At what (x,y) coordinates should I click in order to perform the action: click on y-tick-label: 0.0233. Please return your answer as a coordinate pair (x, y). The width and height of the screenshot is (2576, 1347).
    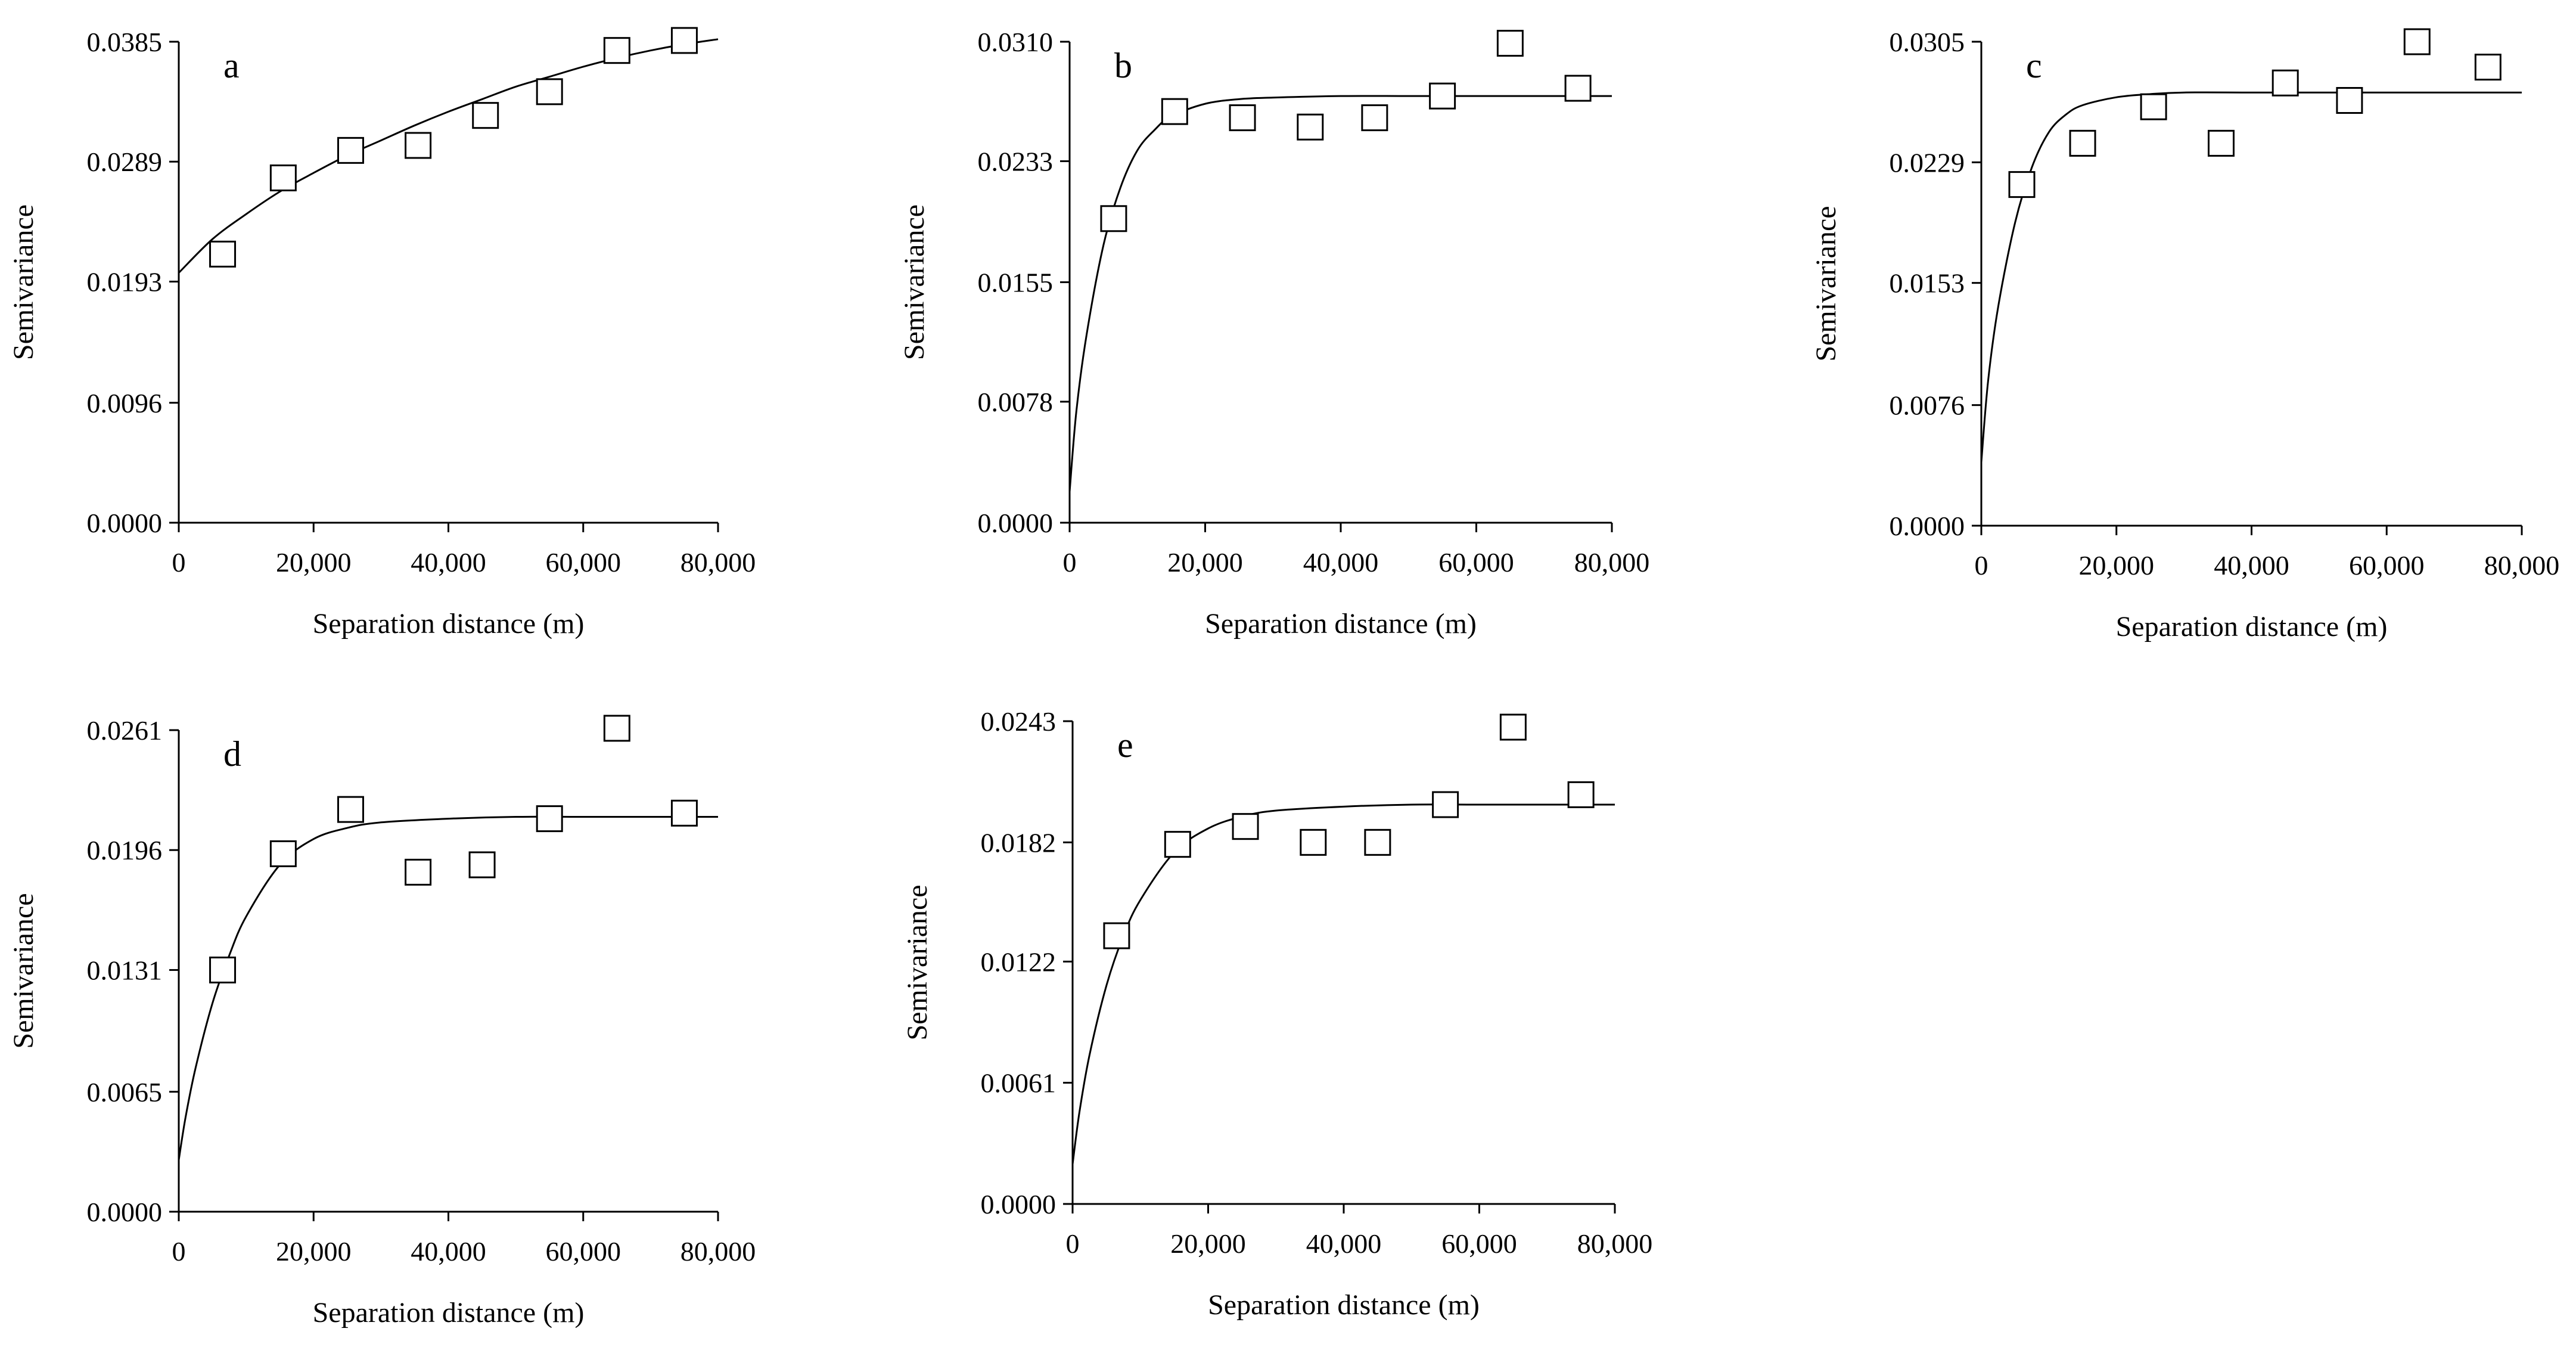
    Looking at the image, I should click on (1016, 161).